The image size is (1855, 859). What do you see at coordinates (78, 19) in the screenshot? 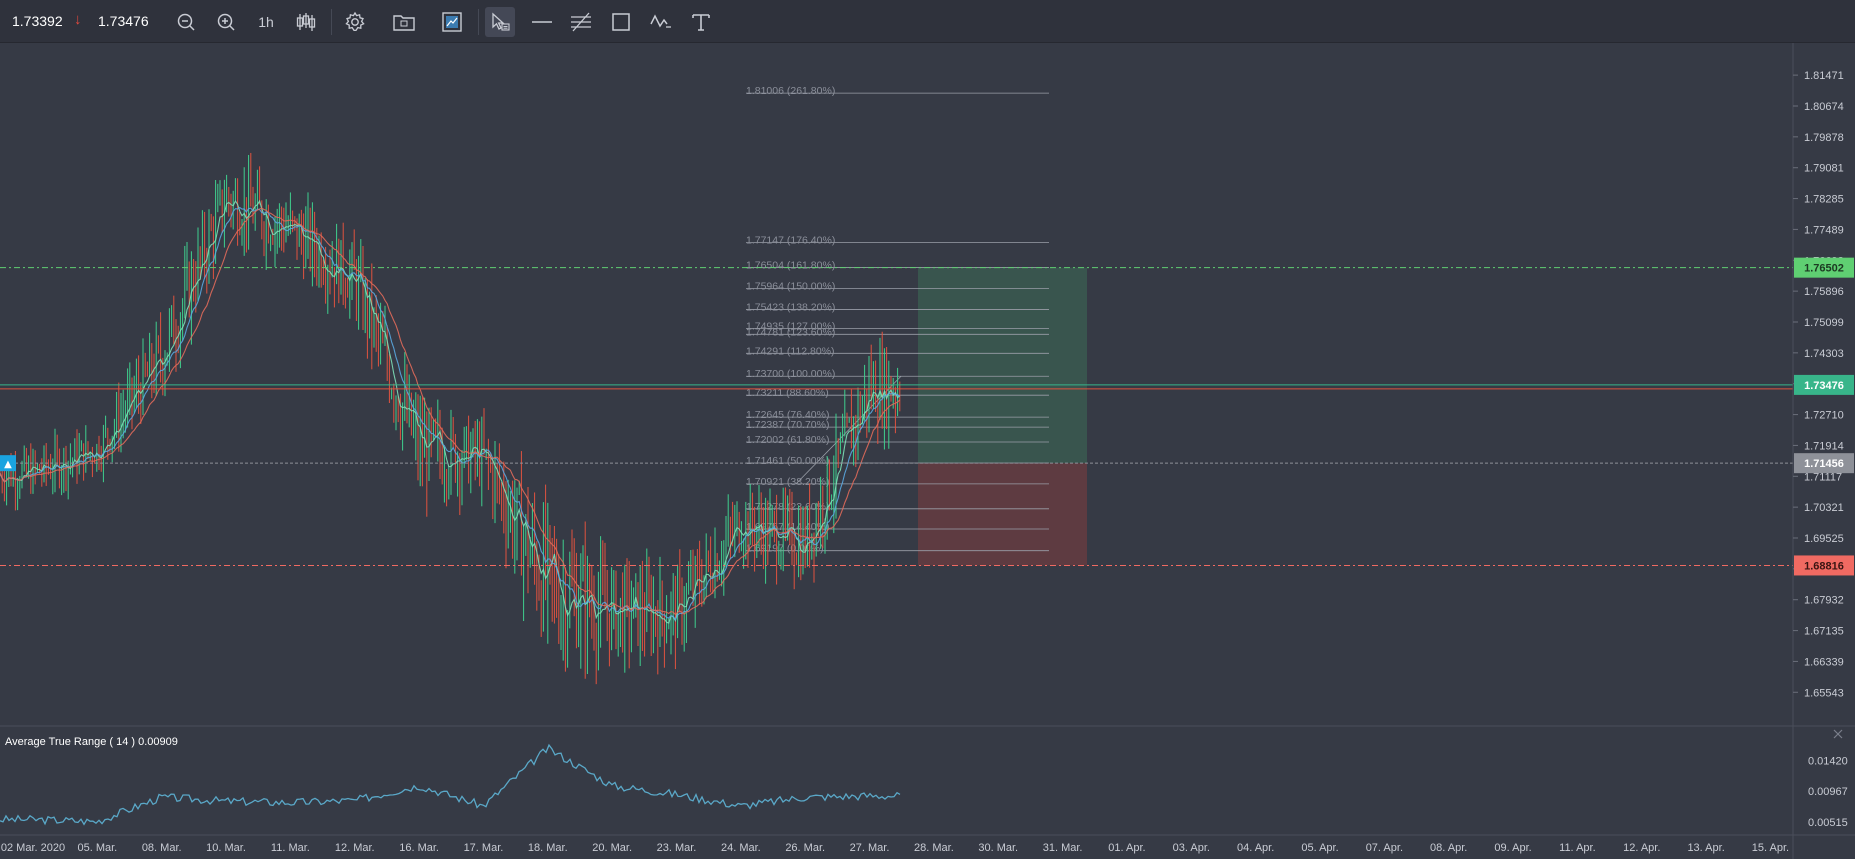
I see `arrow-down-icon: ↓` at bounding box center [78, 19].